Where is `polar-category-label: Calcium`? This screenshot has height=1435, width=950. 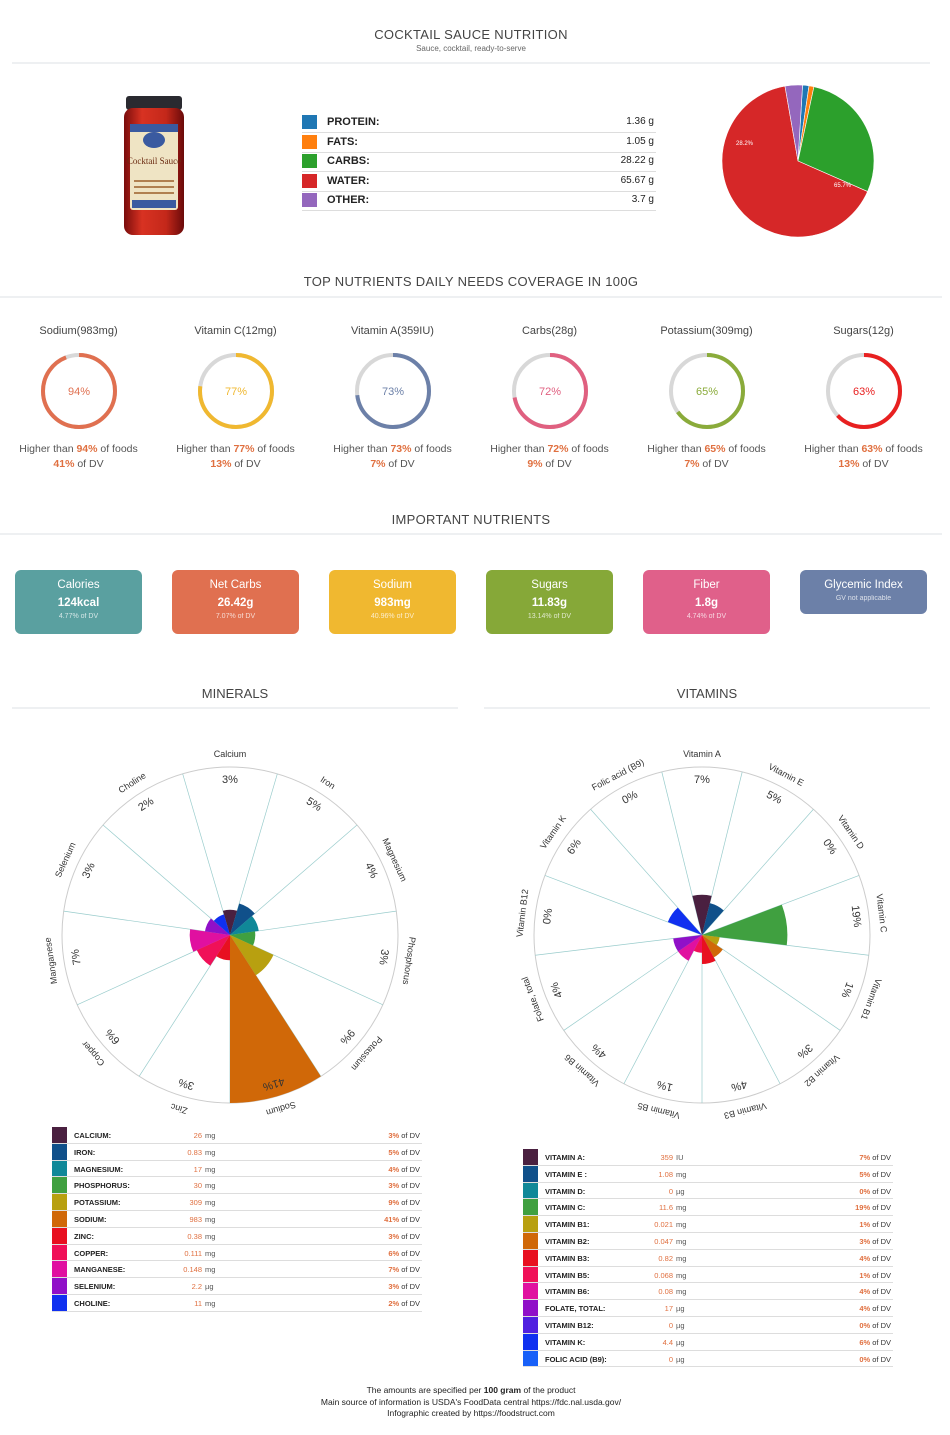
polar-category-label: Calcium is located at coordinates (230, 754).